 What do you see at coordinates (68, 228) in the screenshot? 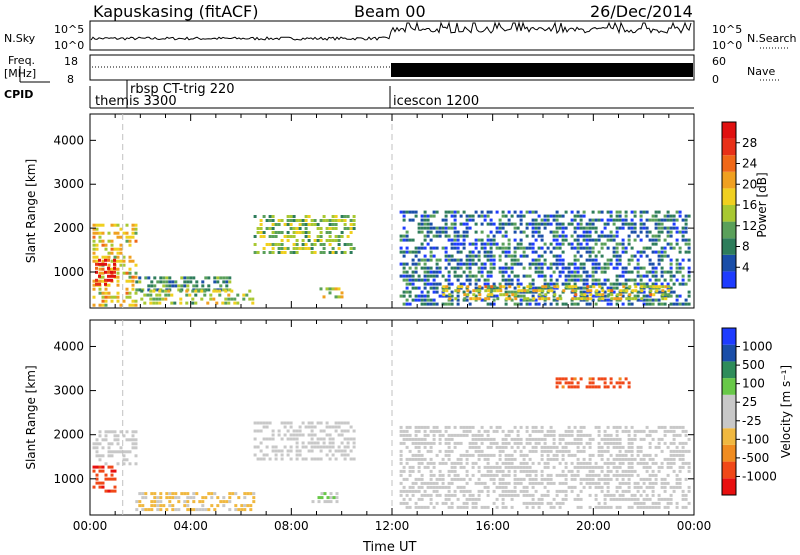
I see `y-tick-label: 2000` at bounding box center [68, 228].